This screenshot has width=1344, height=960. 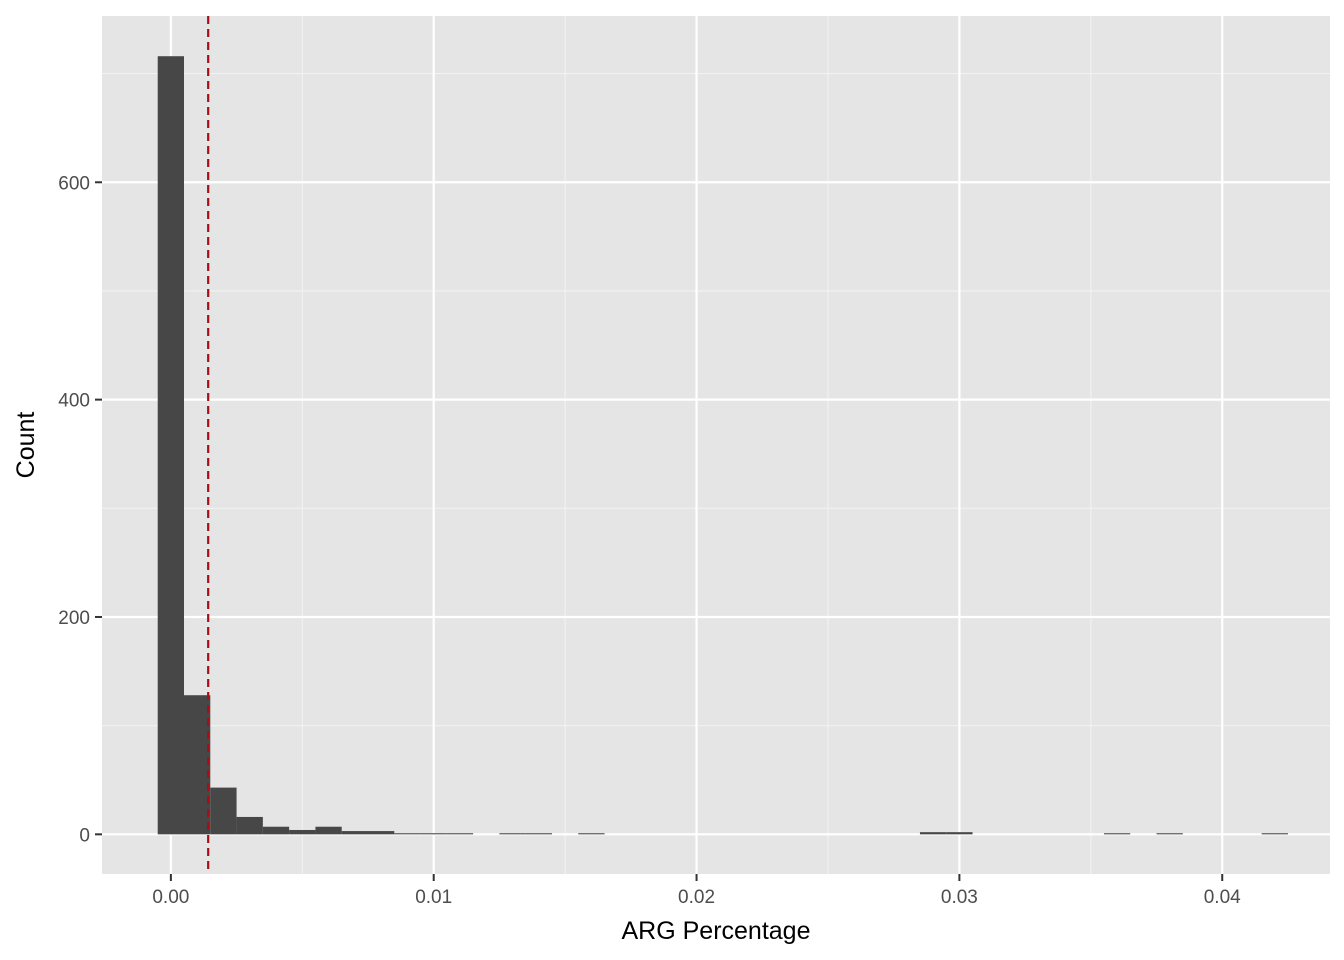 What do you see at coordinates (433, 897) in the screenshot?
I see `x-tick-label: 0.01` at bounding box center [433, 897].